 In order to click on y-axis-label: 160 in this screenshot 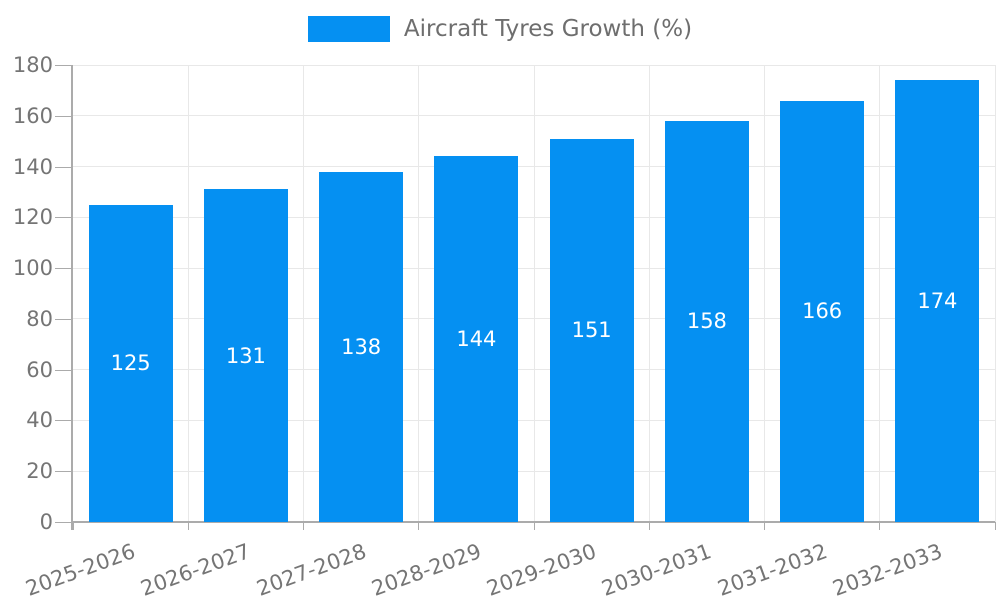, I will do `click(32, 115)`.